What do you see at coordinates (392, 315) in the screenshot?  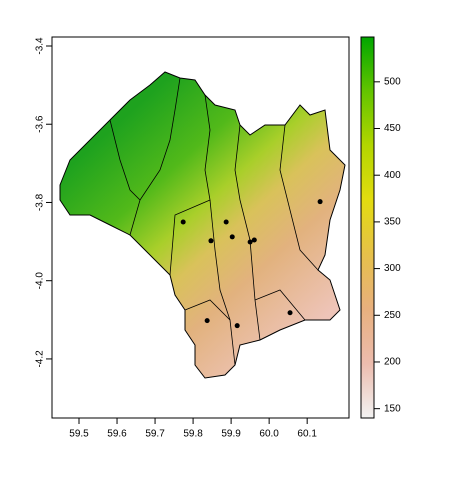 I see `colorbar-tick-label: 250` at bounding box center [392, 315].